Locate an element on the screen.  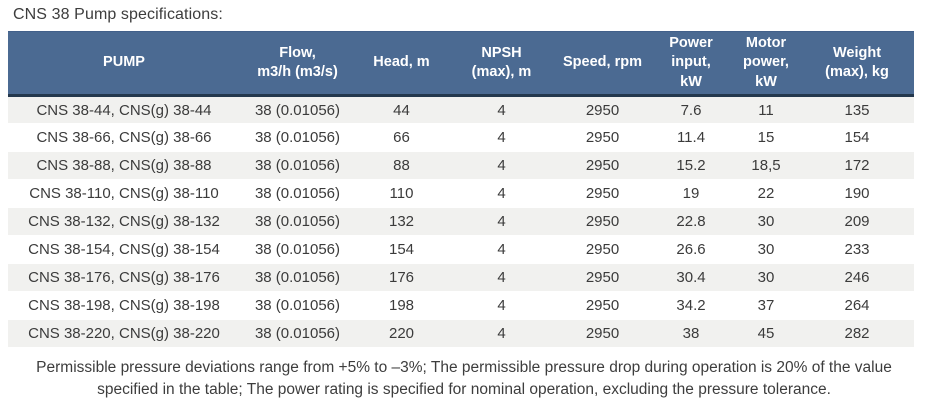
table-cell: 30.4 is located at coordinates (691, 277).